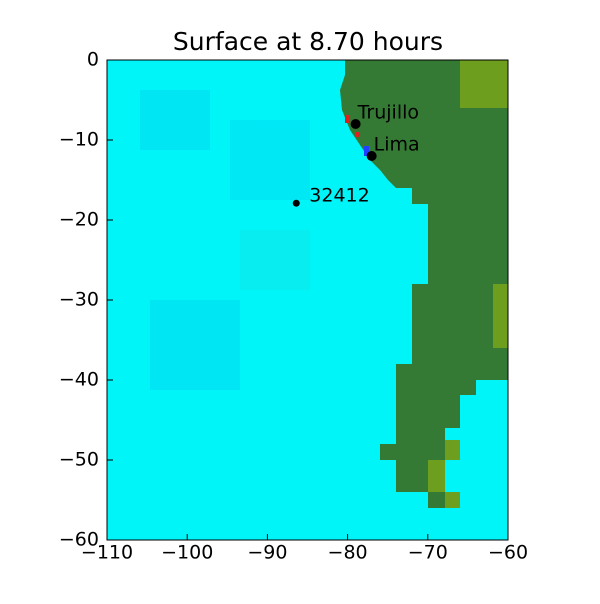 Image resolution: width=600 pixels, height=604 pixels. Describe the element at coordinates (79, 540) in the screenshot. I see `y-tick-label: −60` at that location.